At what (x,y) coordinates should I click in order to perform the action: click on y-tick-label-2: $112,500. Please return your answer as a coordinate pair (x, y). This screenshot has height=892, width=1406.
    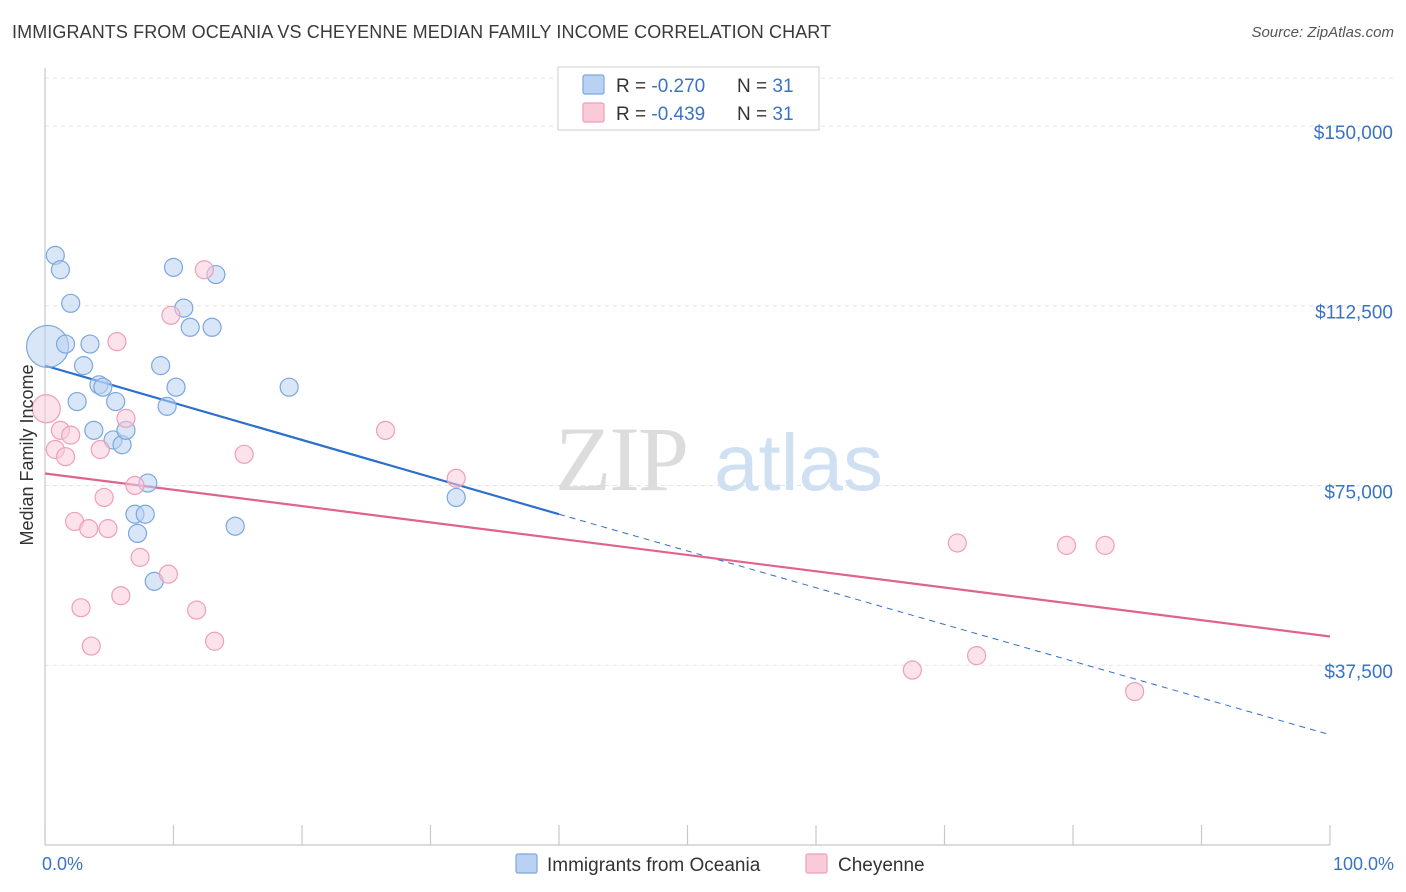
    Looking at the image, I should click on (1354, 313).